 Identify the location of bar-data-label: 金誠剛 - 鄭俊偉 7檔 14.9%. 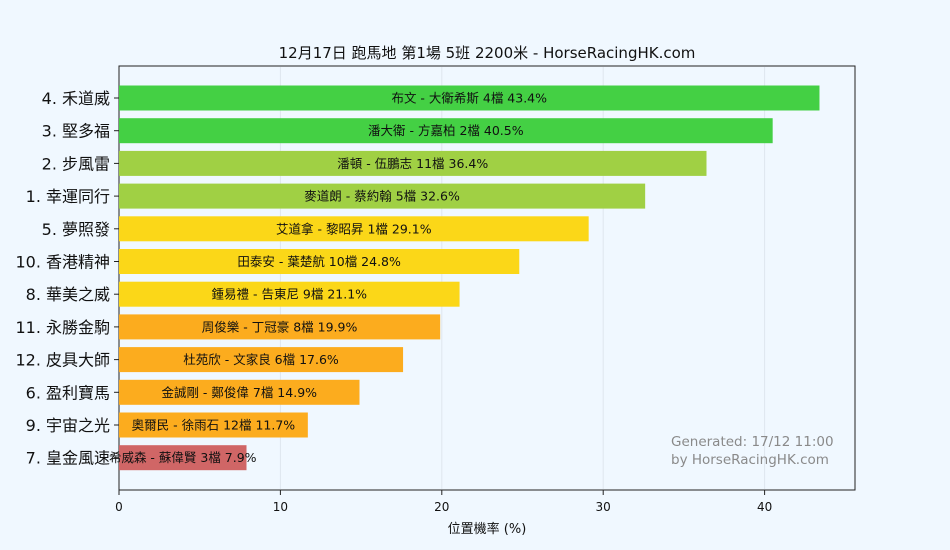
(239, 392).